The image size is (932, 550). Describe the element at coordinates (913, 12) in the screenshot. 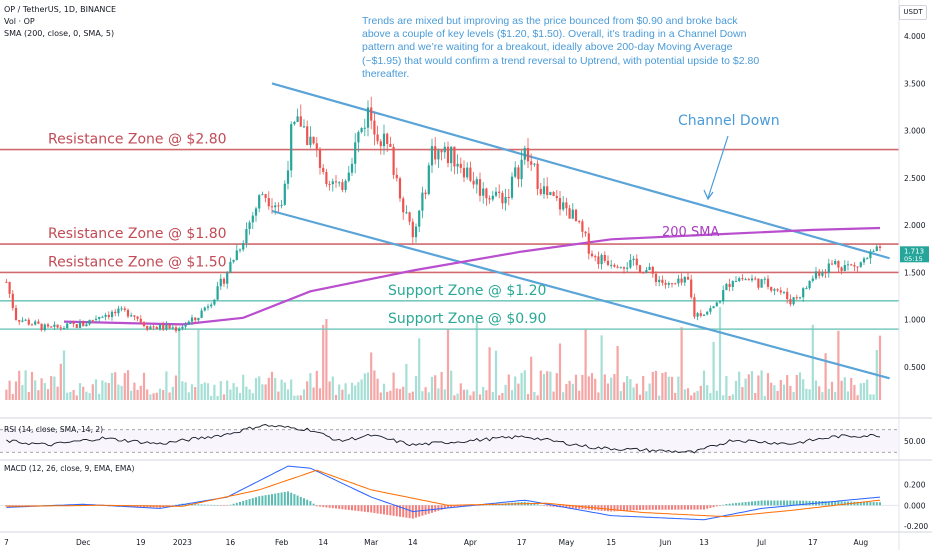

I see `currency-button: USDT` at that location.